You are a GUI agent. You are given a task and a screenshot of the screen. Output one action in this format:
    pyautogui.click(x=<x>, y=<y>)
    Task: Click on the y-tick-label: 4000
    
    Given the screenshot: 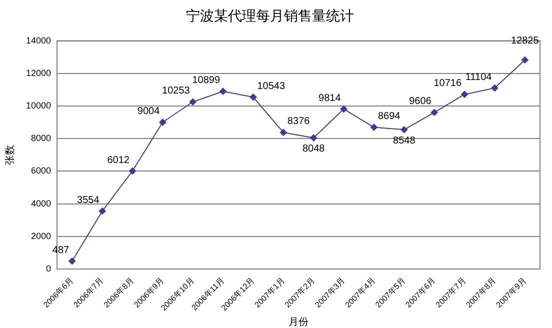 What is the action you would take?
    pyautogui.click(x=41, y=203)
    